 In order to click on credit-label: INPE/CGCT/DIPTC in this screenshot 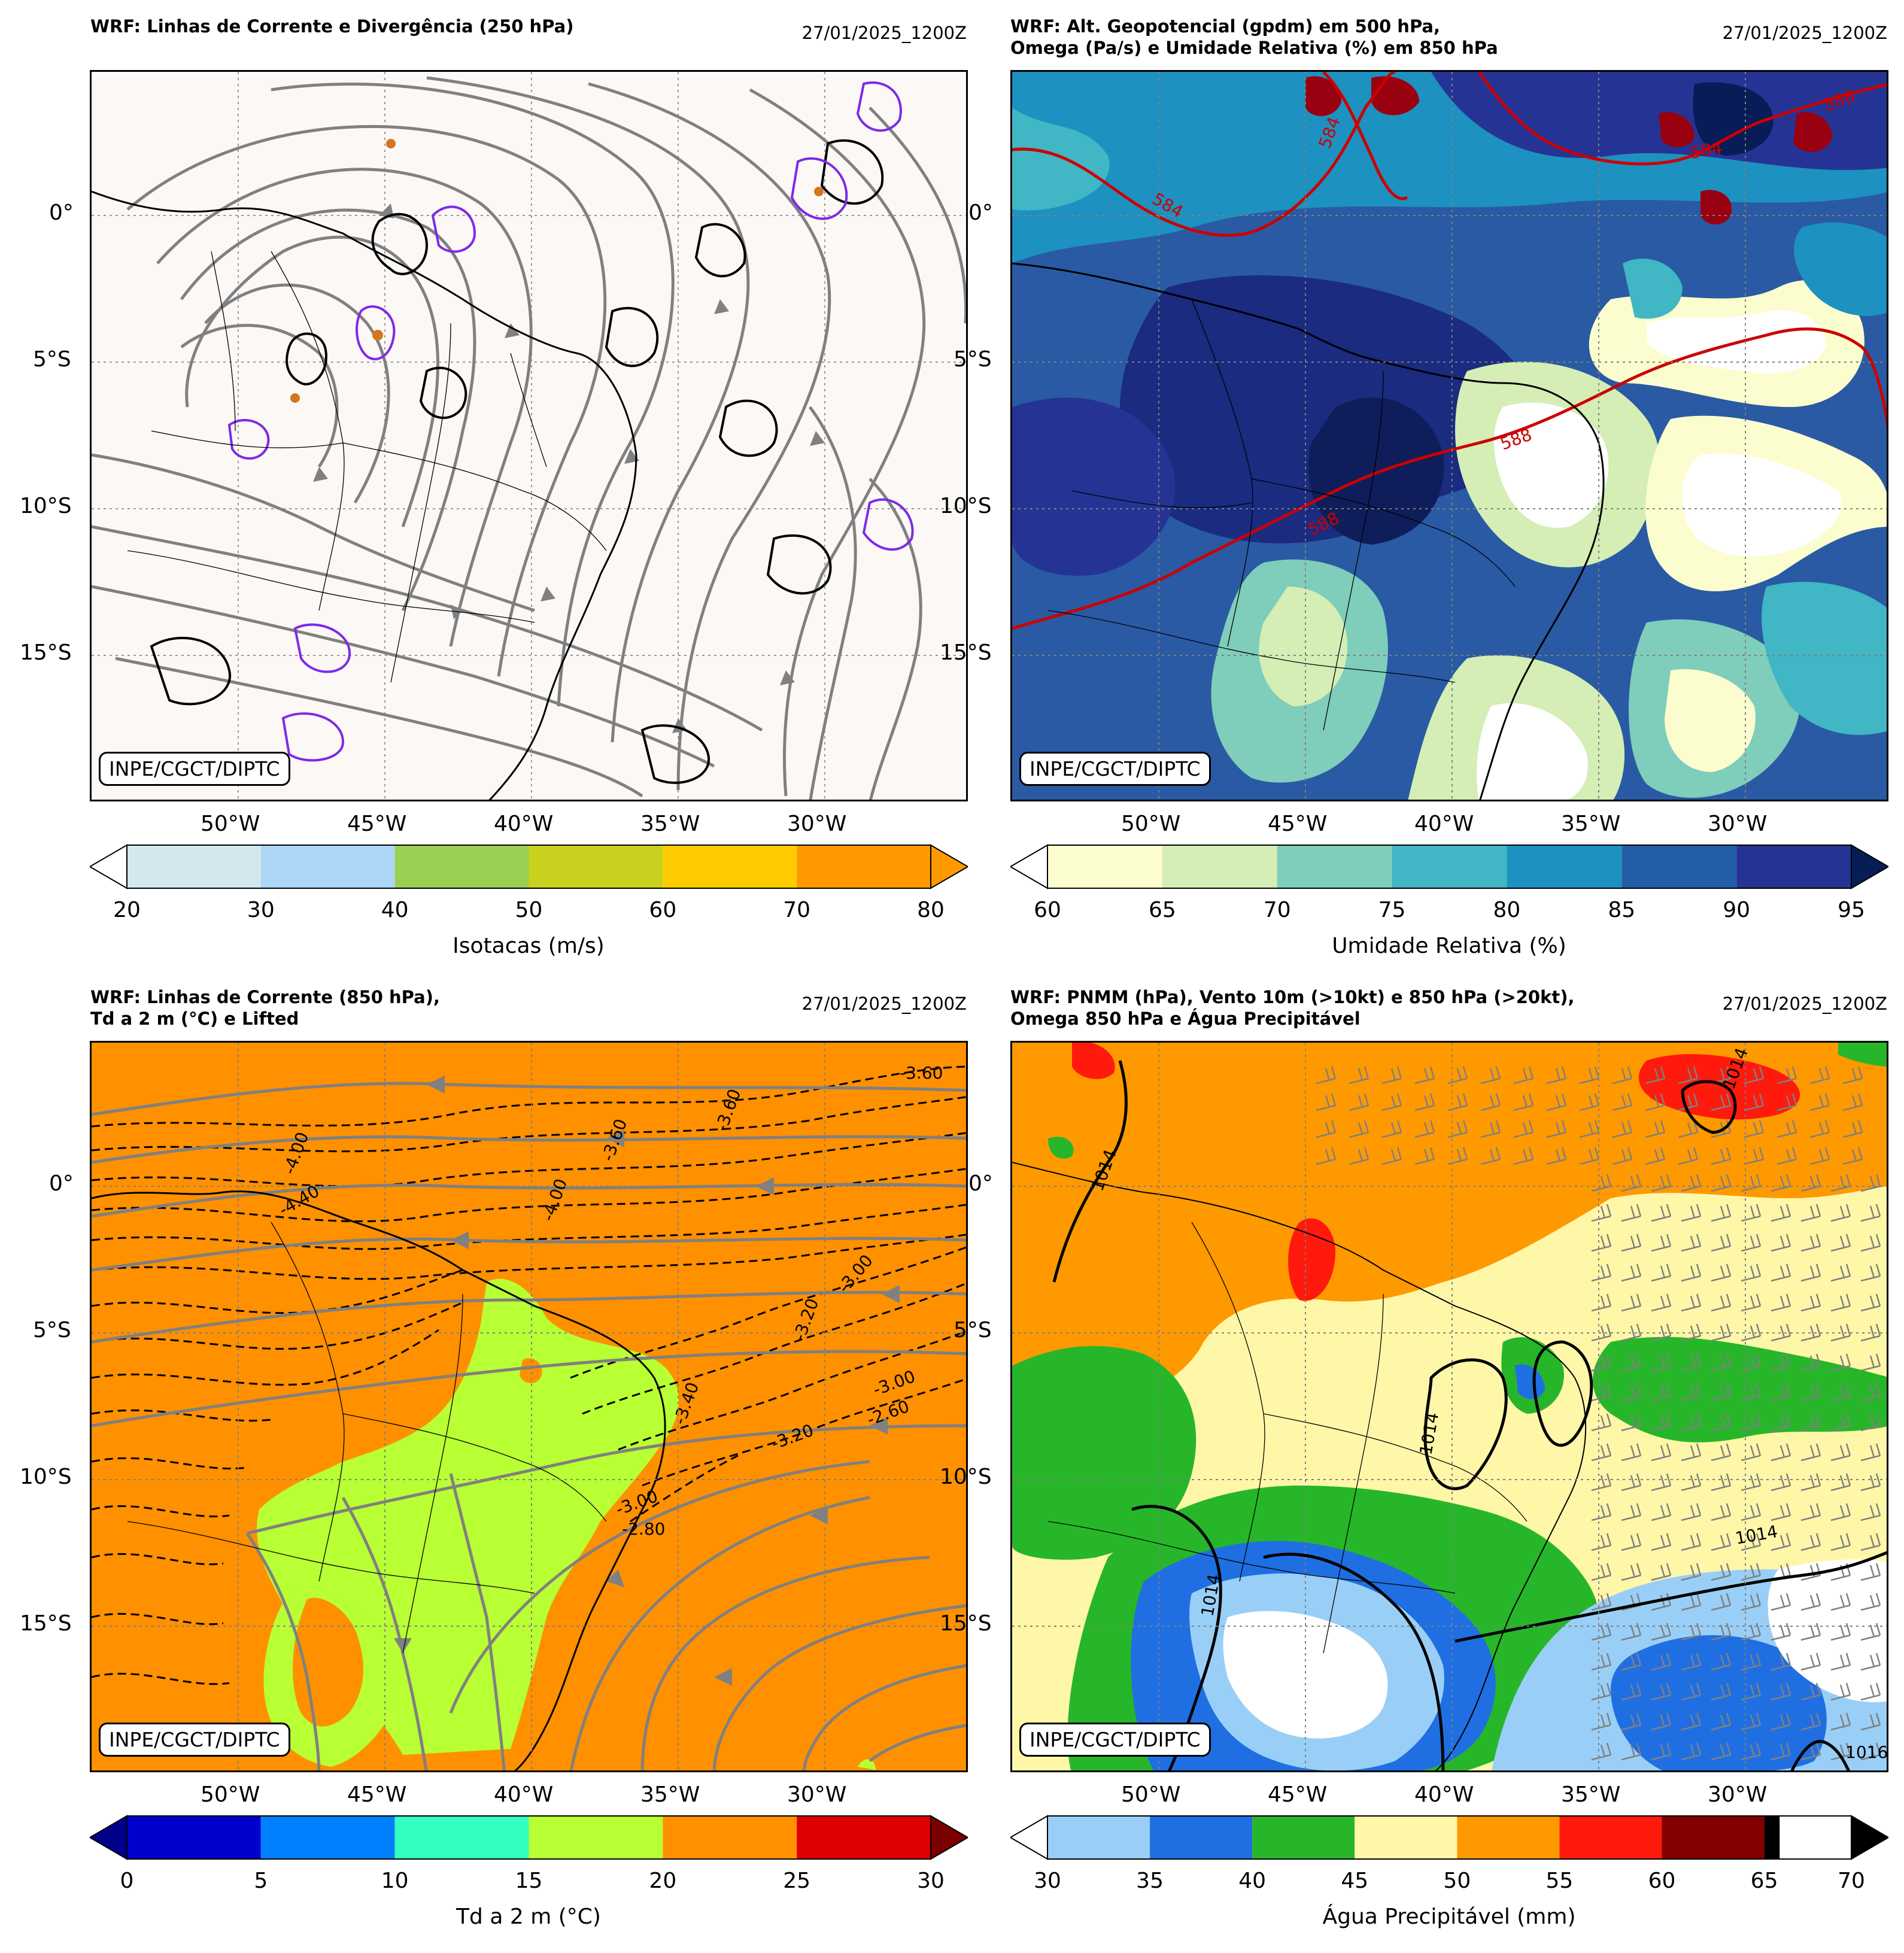, I will do `click(194, 769)`.